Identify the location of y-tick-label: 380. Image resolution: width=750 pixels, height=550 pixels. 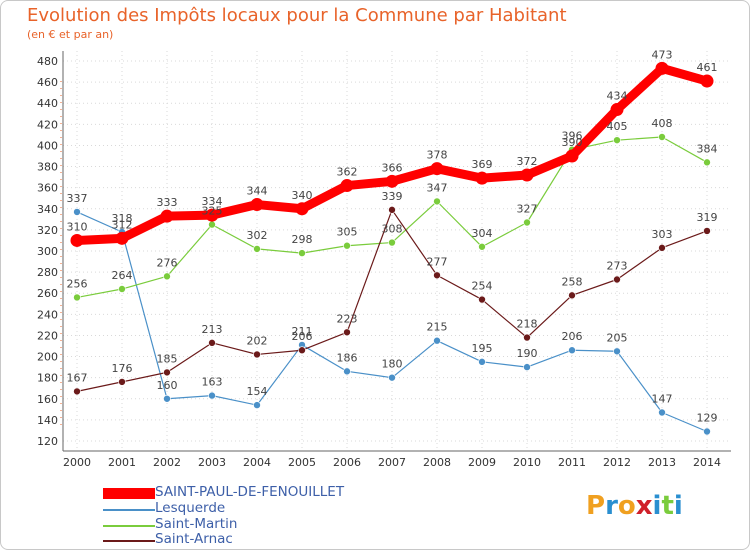
(47, 167).